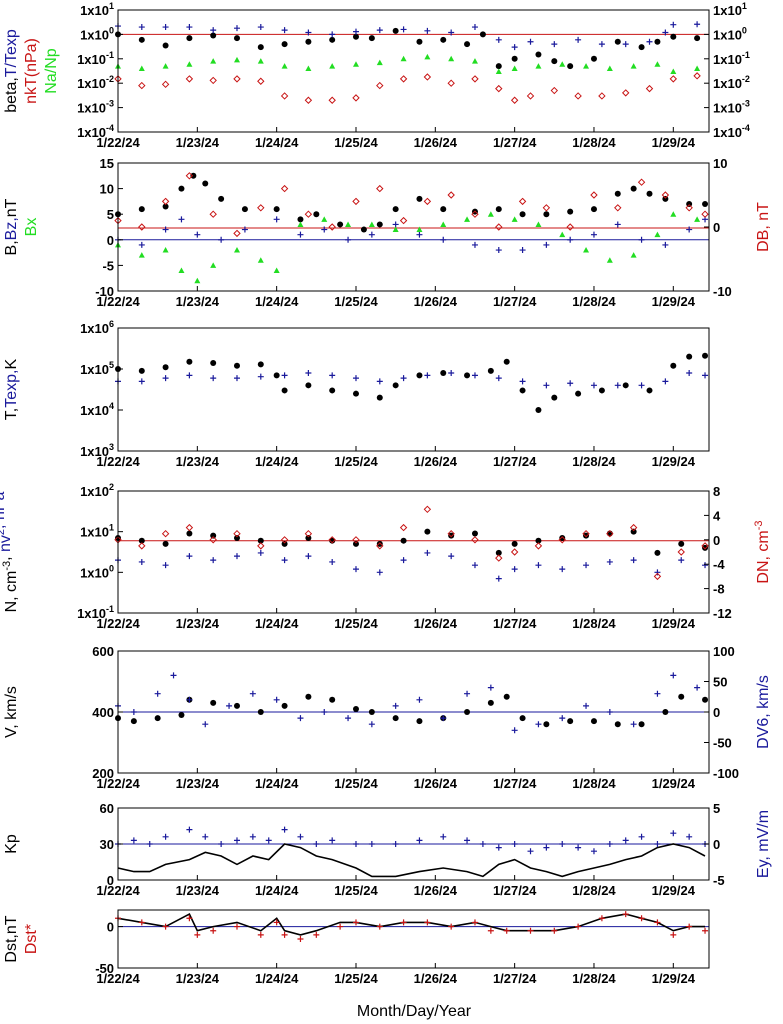 The height and width of the screenshot is (1024, 783). I want to click on x-tick-label: 1/25/24, so click(356, 978).